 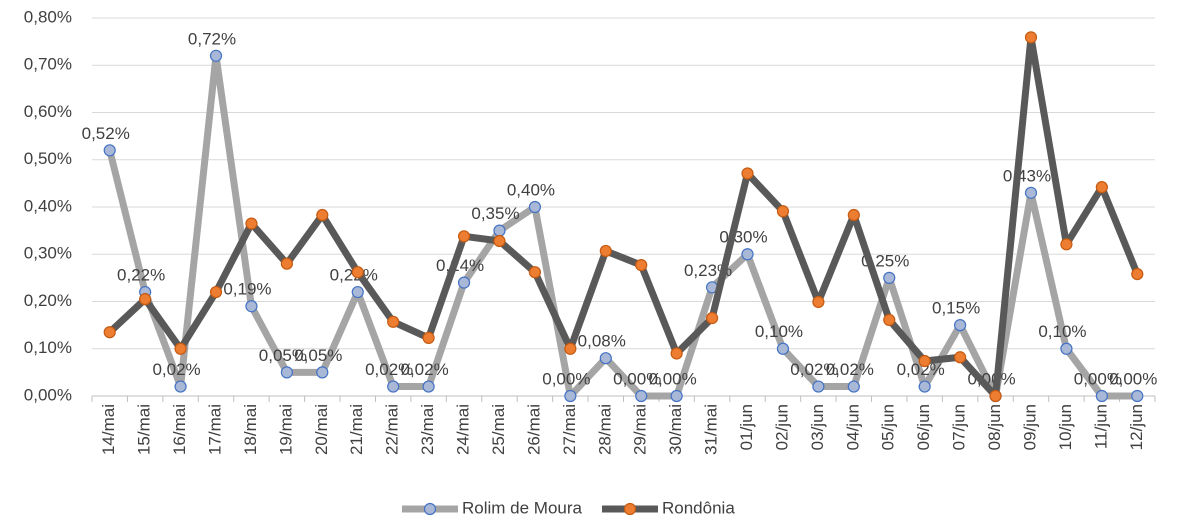 What do you see at coordinates (463, 429) in the screenshot?
I see `x-tick-label: 24/mai` at bounding box center [463, 429].